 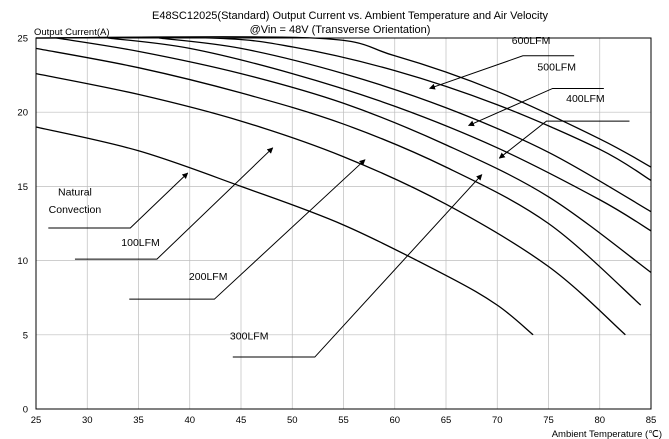 I want to click on x-tick-label: 75, so click(x=548, y=420).